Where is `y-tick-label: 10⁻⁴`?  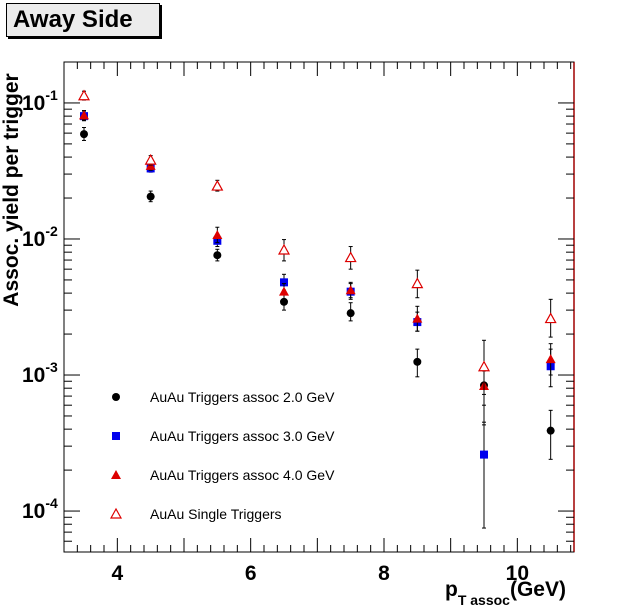 y-tick-label: 10⁻⁴ is located at coordinates (40, 509).